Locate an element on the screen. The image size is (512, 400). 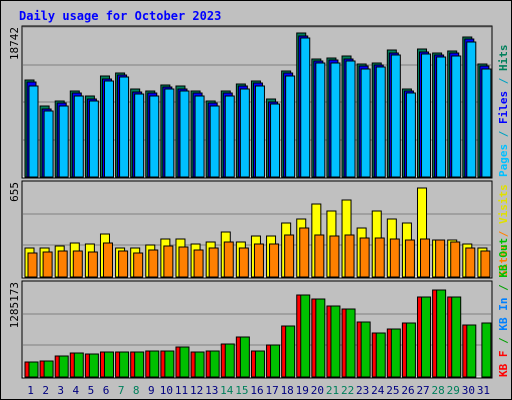
chart-title: Daily usage for October 2023 is located at coordinates (120, 16).